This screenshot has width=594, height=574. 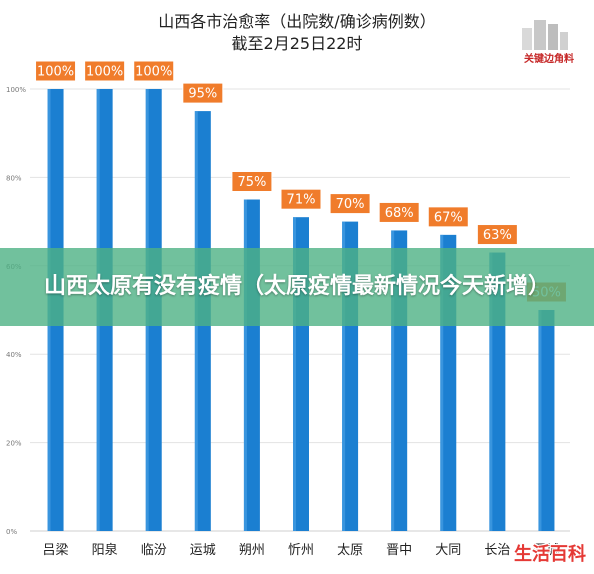 What do you see at coordinates (497, 550) in the screenshot?
I see `category-label: 长治` at bounding box center [497, 550].